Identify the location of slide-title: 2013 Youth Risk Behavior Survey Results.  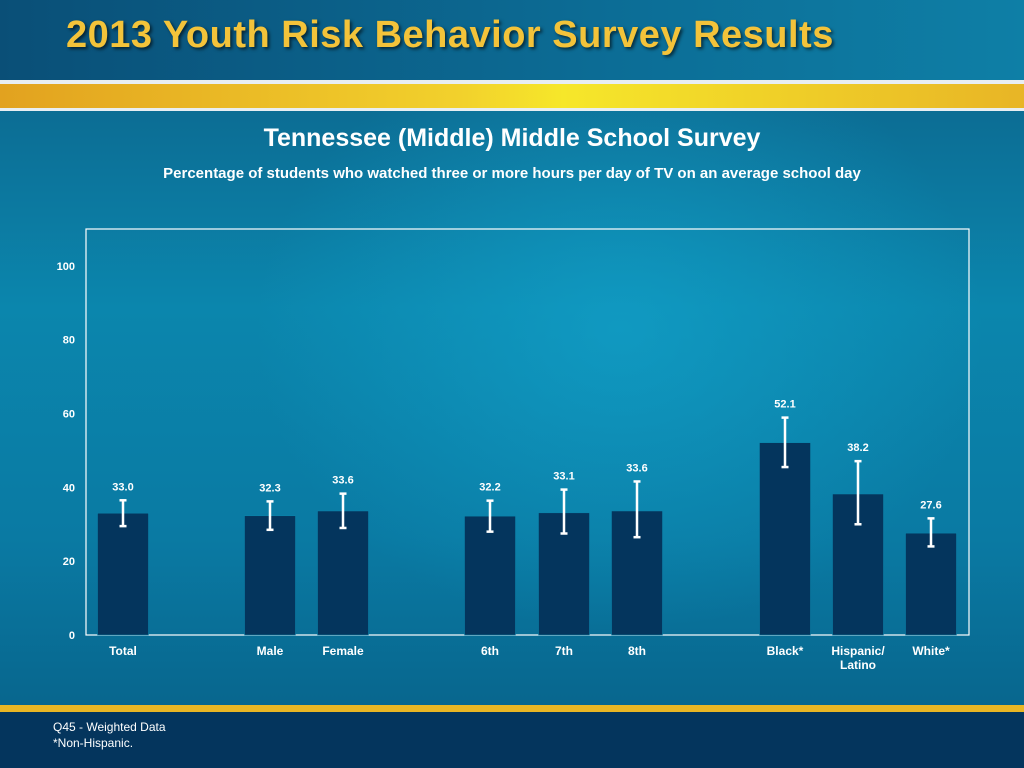
(450, 35).